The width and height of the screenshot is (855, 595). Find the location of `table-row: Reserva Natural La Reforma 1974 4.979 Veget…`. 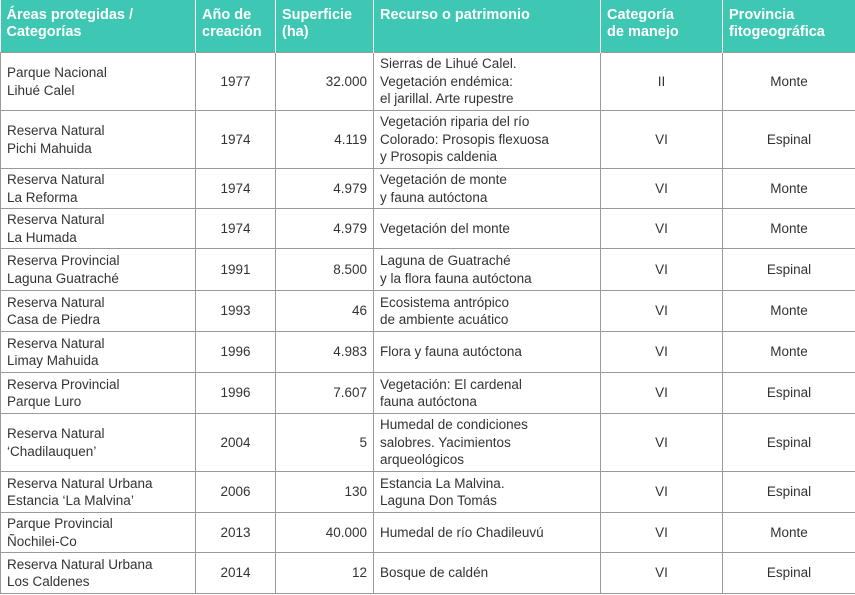

table-row: Reserva Natural La Reforma 1974 4.979 Veget… is located at coordinates (427, 188).